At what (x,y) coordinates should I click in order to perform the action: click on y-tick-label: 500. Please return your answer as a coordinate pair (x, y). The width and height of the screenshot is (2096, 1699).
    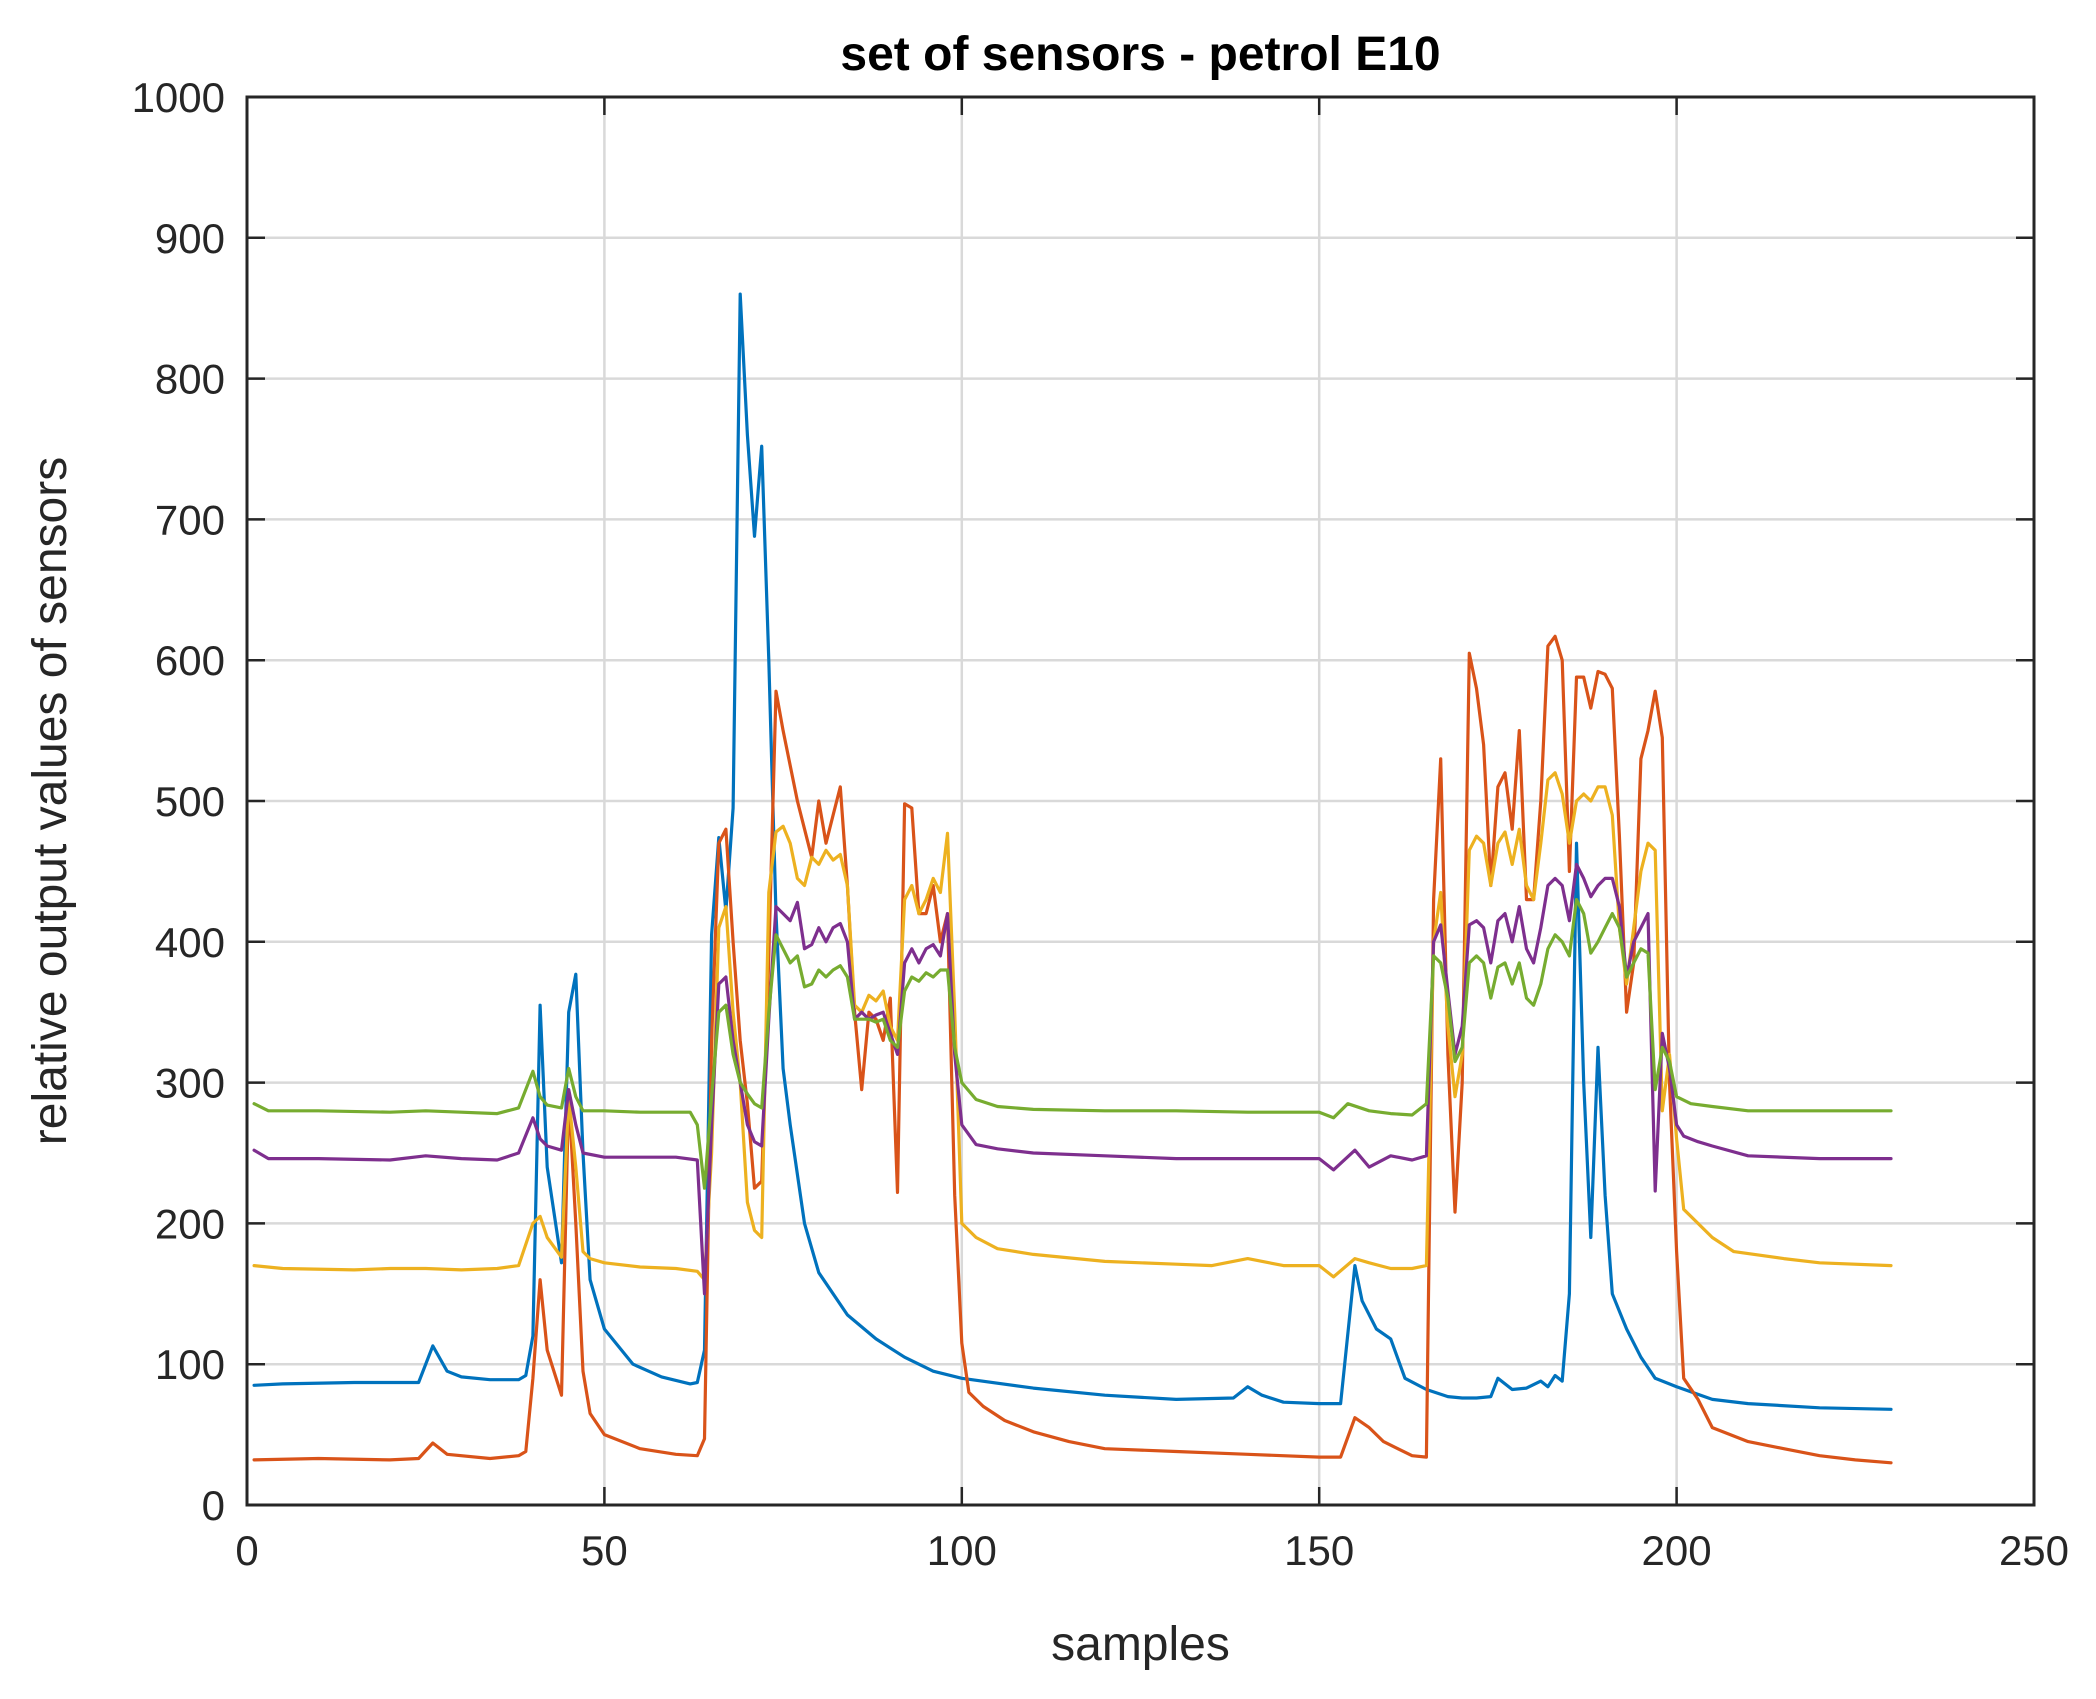
    Looking at the image, I should click on (190, 801).